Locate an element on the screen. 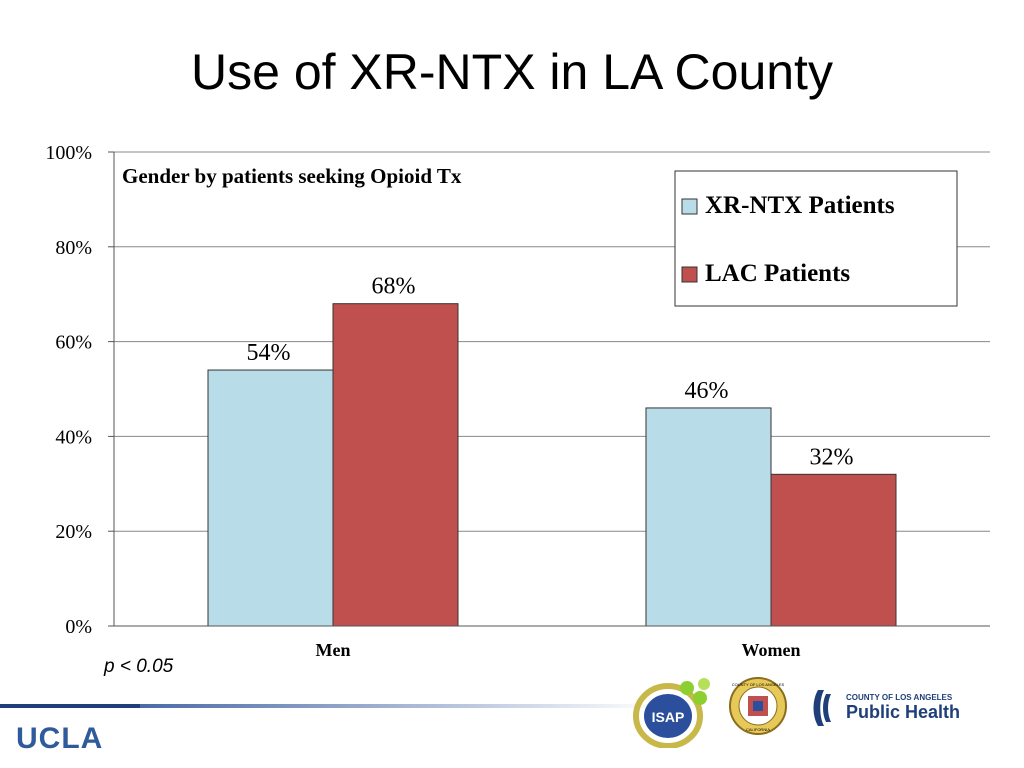  isap-logo: ISAP is located at coordinates (677, 712).